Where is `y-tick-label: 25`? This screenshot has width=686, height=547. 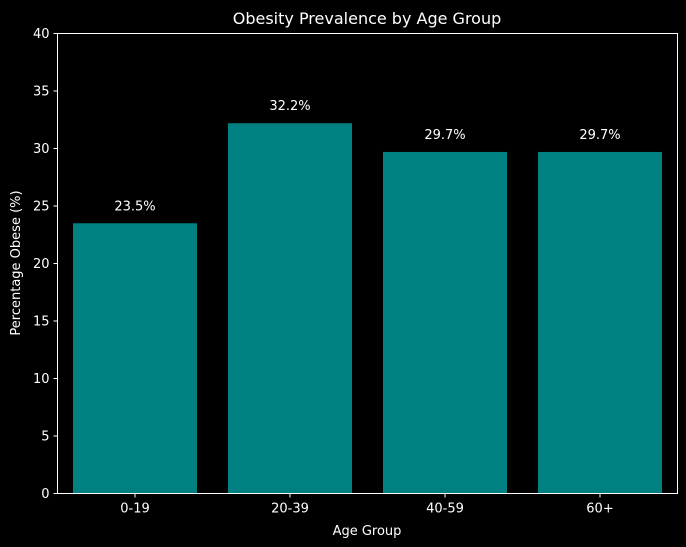 y-tick-label: 25 is located at coordinates (41, 207).